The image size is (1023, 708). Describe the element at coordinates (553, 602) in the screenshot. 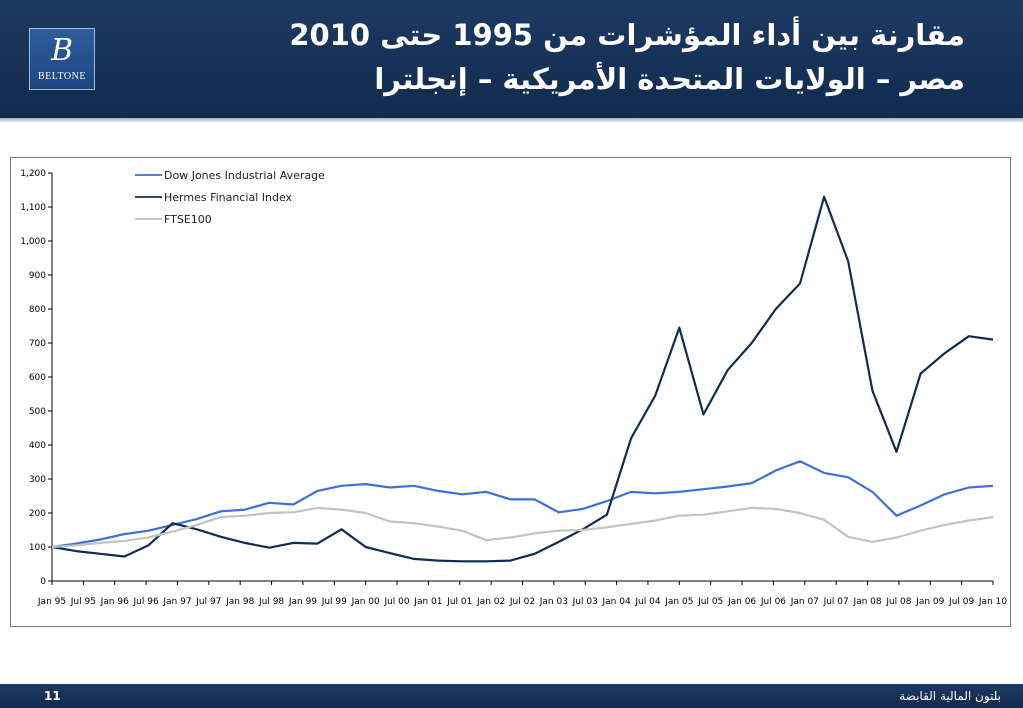

I see `x-tick-label: Jan 03` at that location.